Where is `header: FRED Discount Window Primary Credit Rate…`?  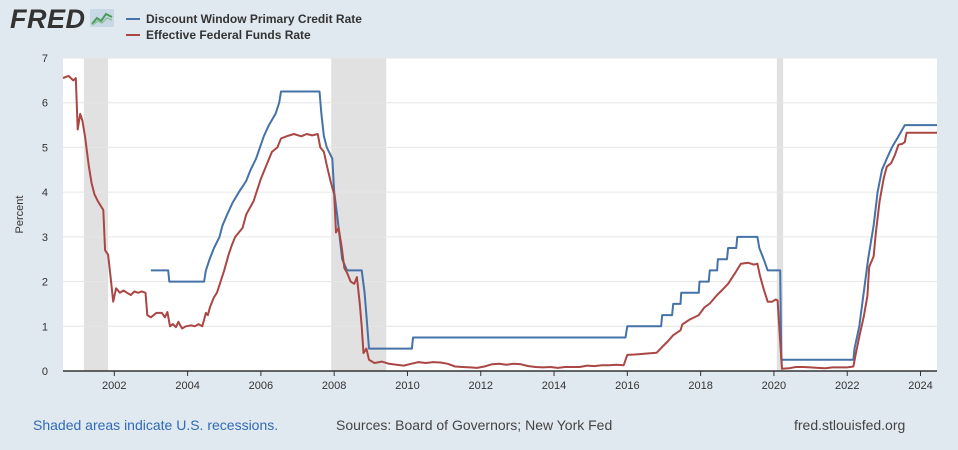 header: FRED Discount Window Primary Credit Rate… is located at coordinates (479, 25).